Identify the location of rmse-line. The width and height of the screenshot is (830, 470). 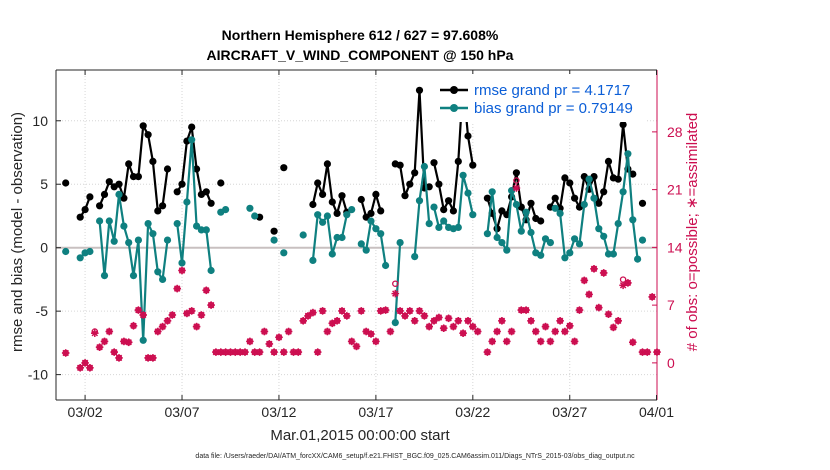
(591, 166).